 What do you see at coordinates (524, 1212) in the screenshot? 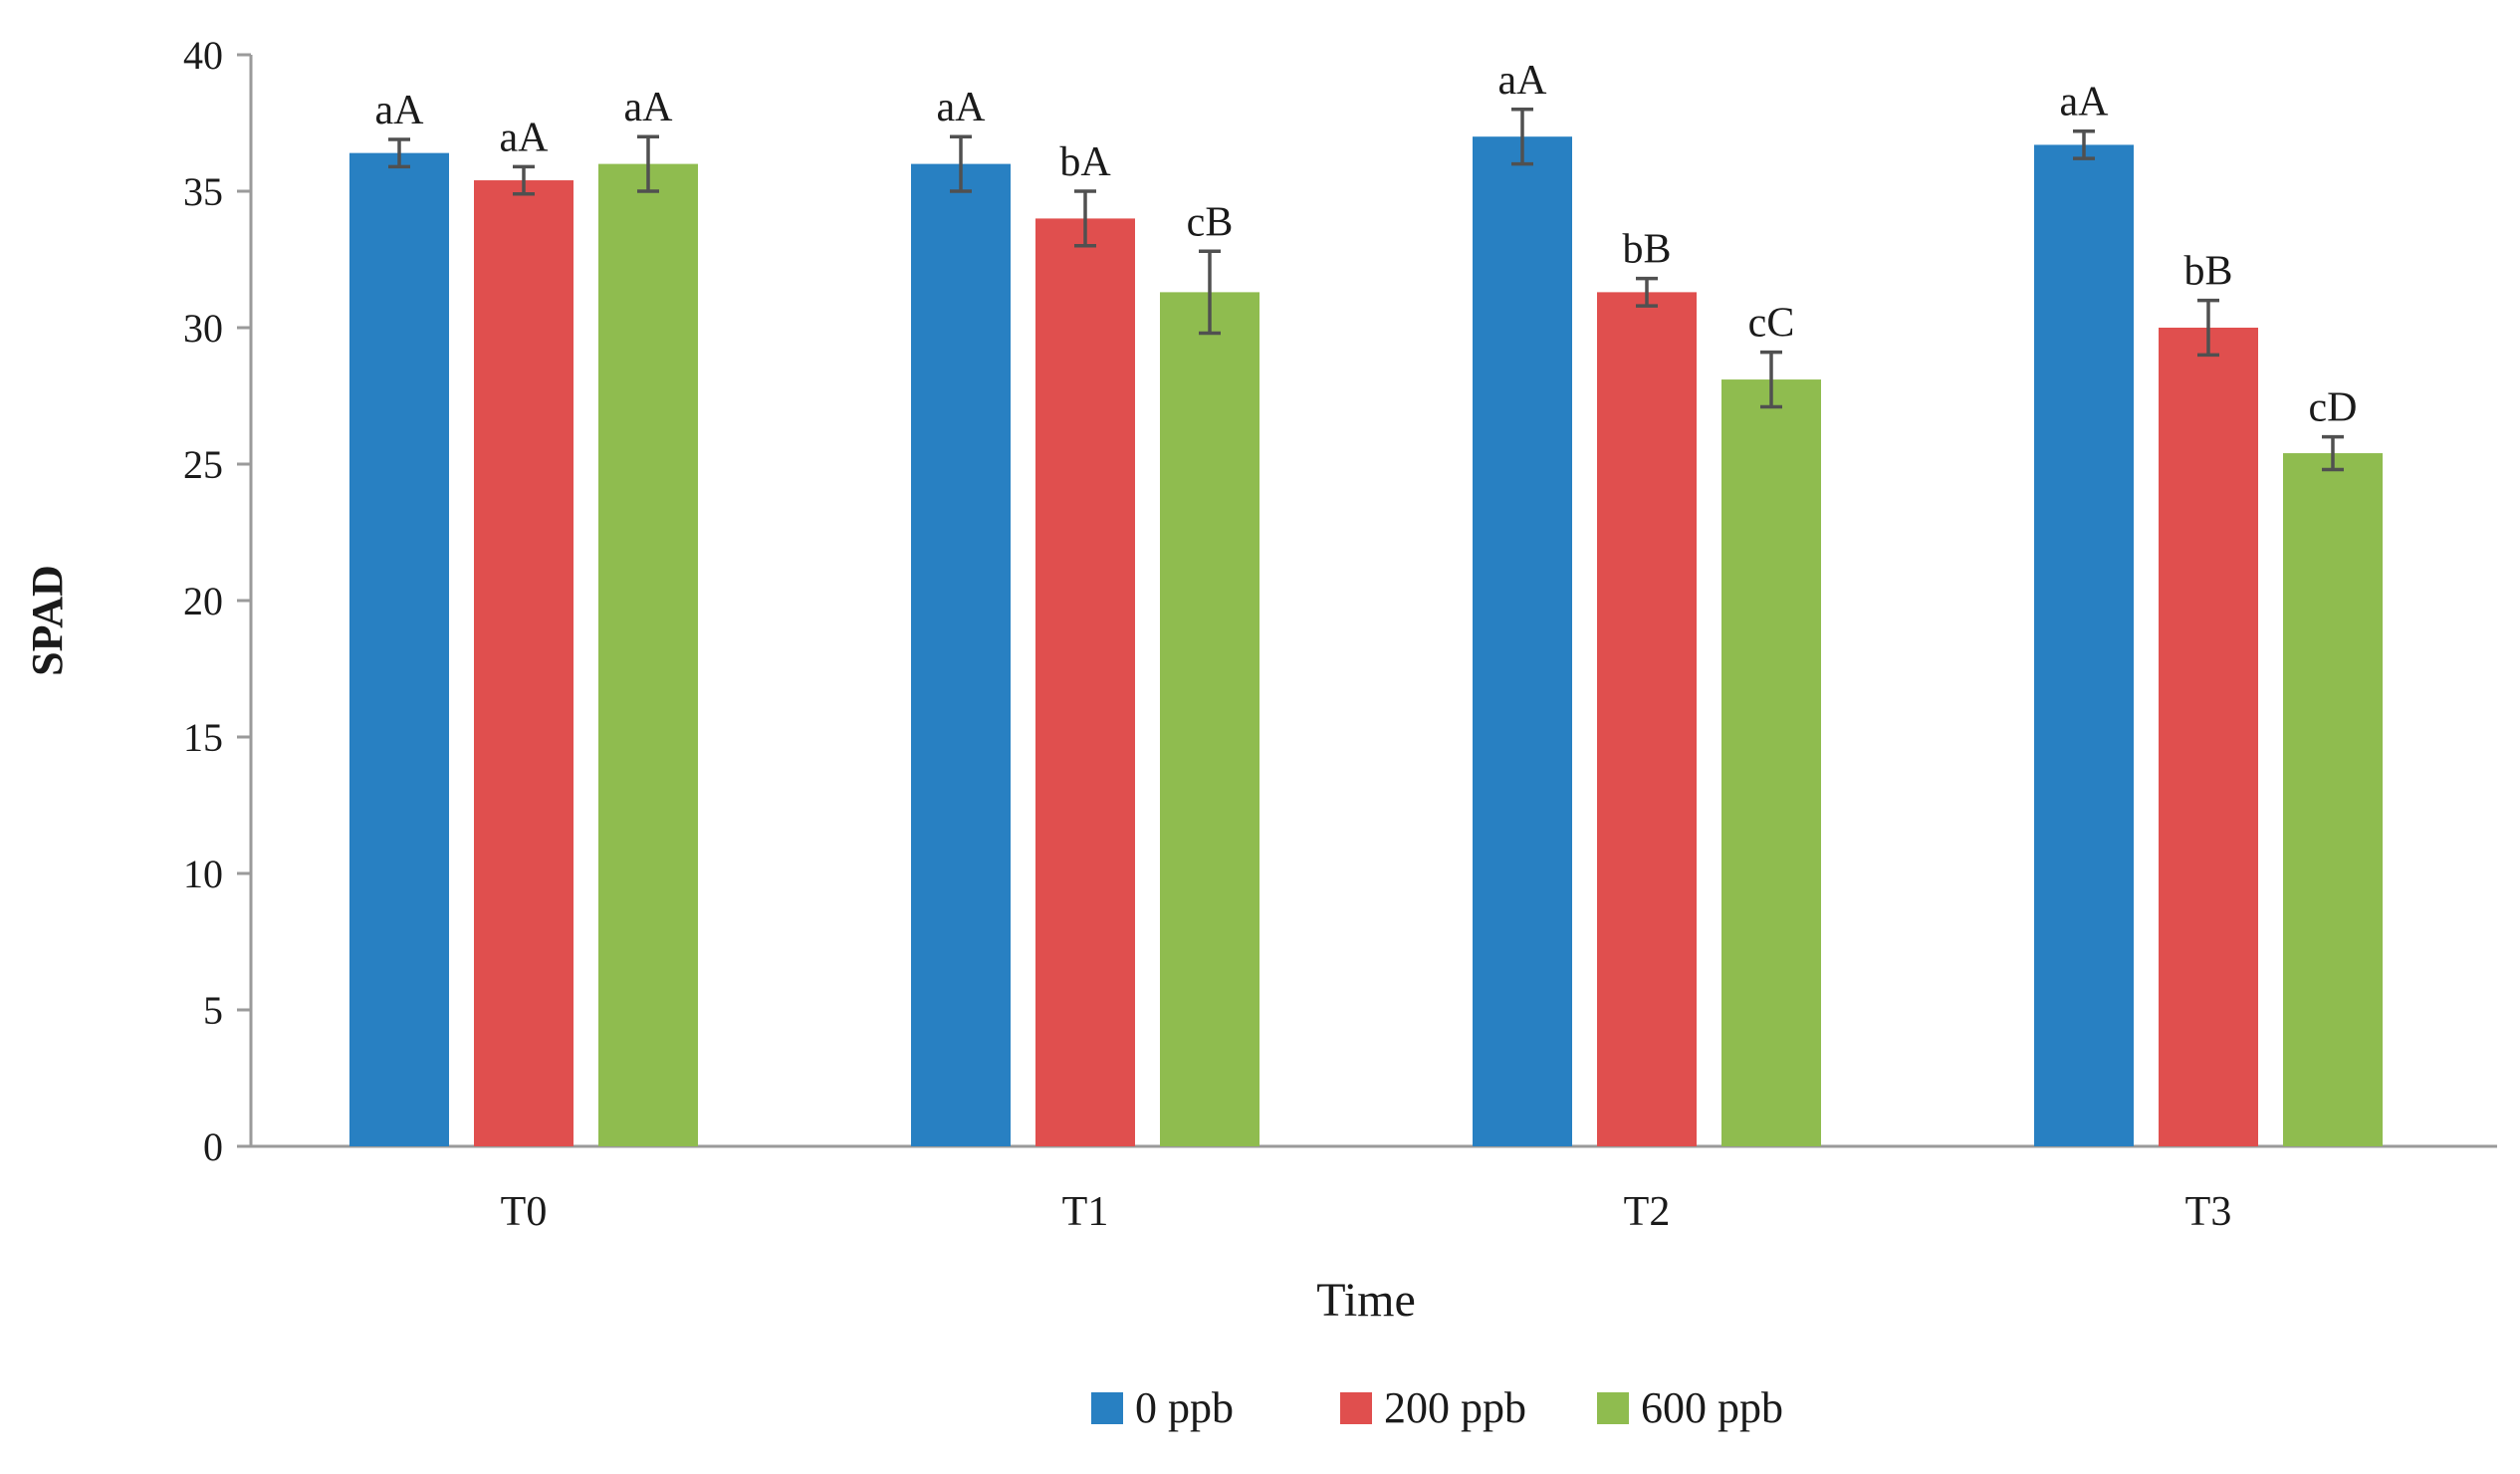
I see `x-tick-label: T0` at bounding box center [524, 1212].